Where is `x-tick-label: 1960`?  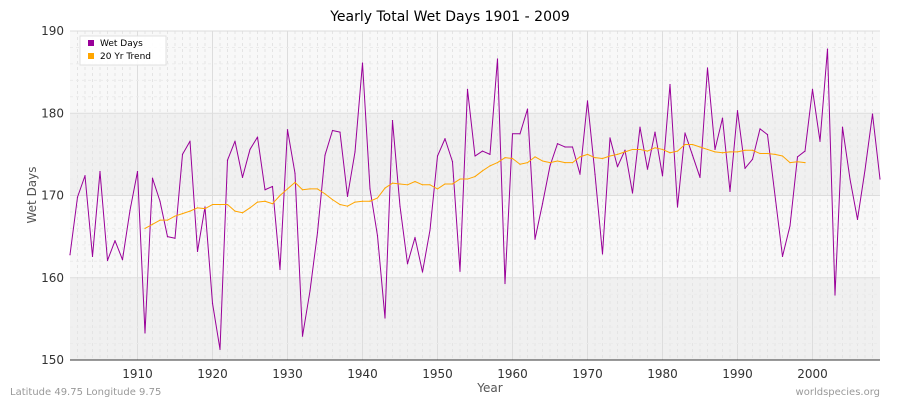
x-tick-label: 1960 is located at coordinates (512, 374).